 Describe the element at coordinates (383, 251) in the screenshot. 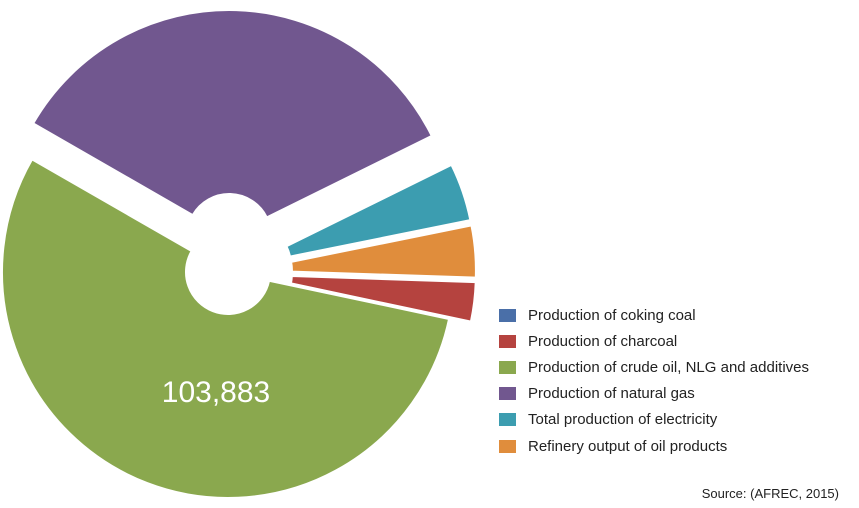

I see `pie-slice-refinery-output-of-oil-products` at that location.